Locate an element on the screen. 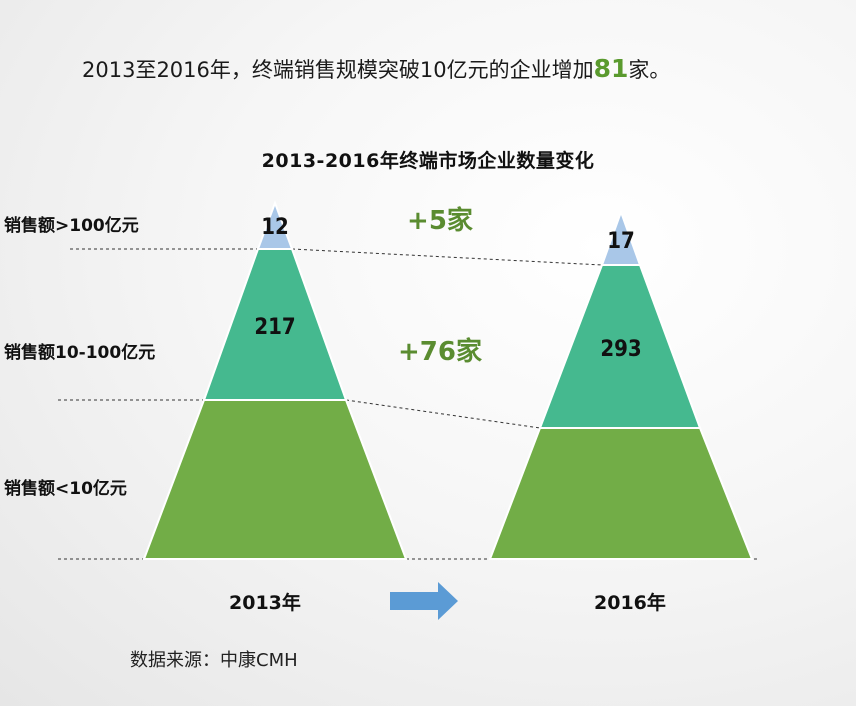 This screenshot has width=856, height=706. arrow-right-icon is located at coordinates (424, 601).